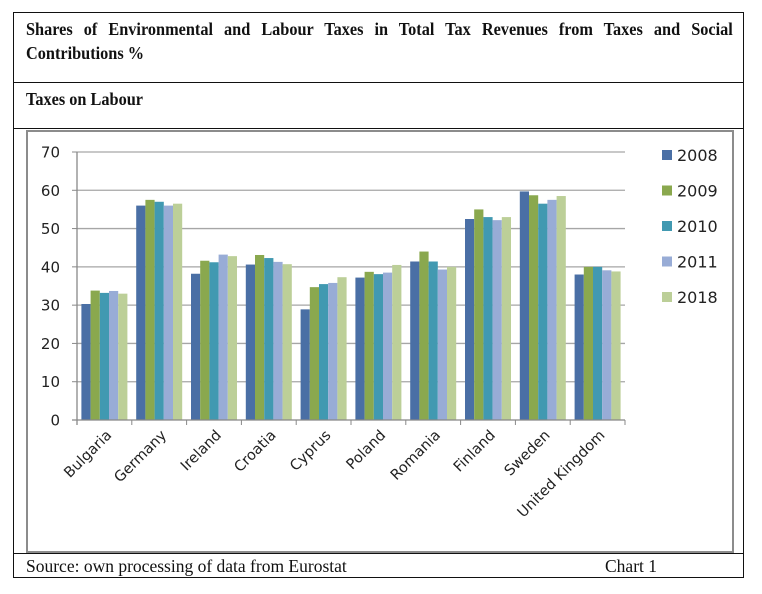  I want to click on x-tick-label: Ireland, so click(201, 451).